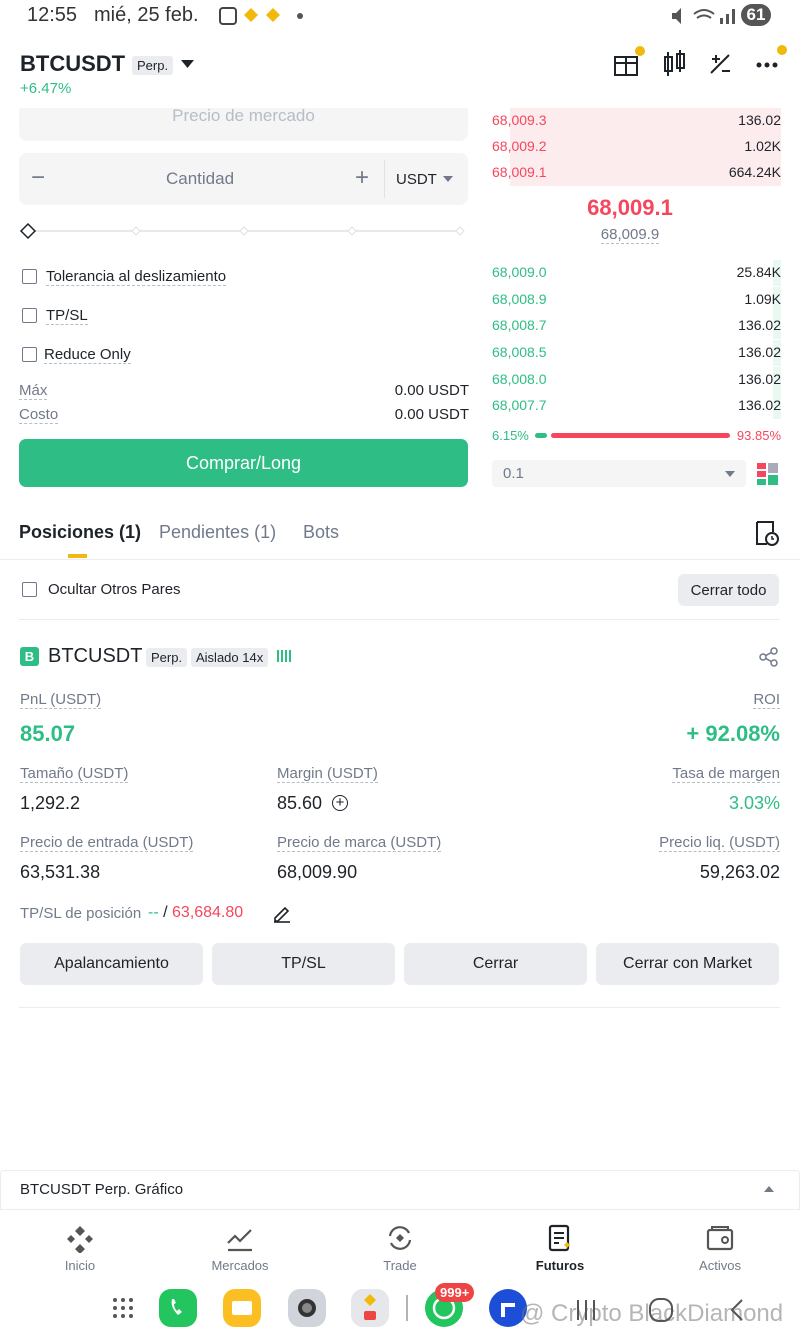  What do you see at coordinates (300, 803) in the screenshot?
I see `field-value: 85.60` at bounding box center [300, 803].